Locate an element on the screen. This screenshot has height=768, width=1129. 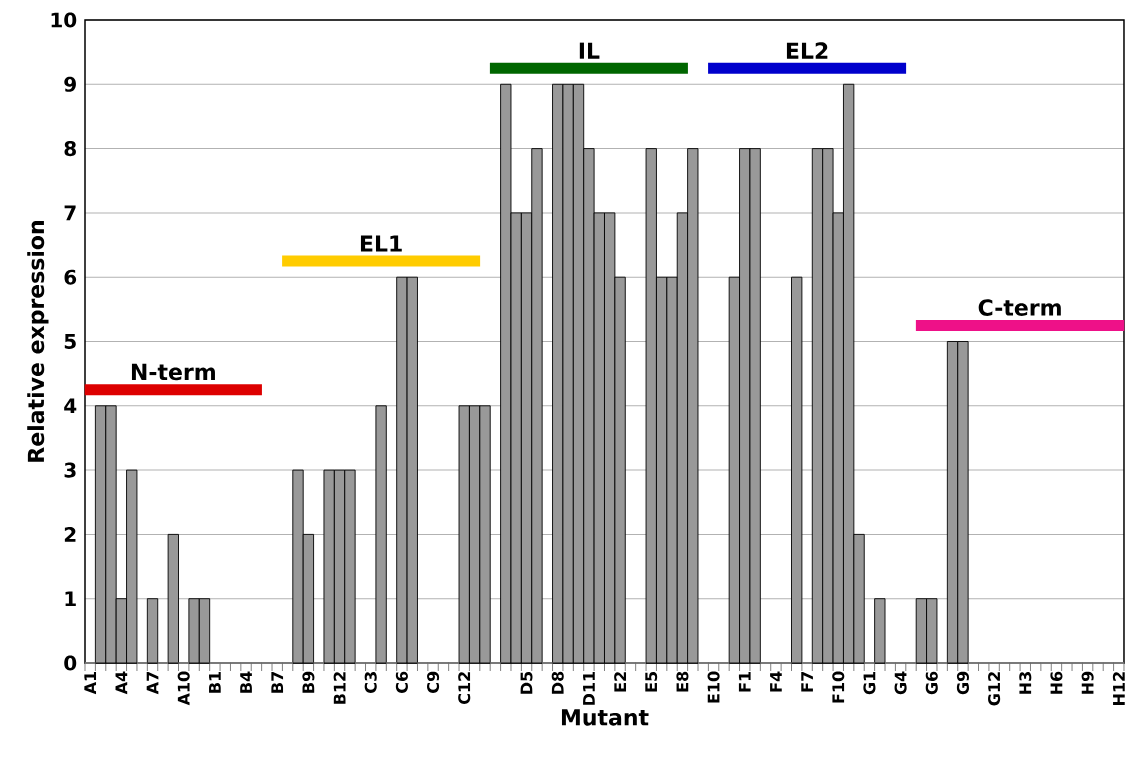
x-tick-label: H3 is located at coordinates (1025, 683).